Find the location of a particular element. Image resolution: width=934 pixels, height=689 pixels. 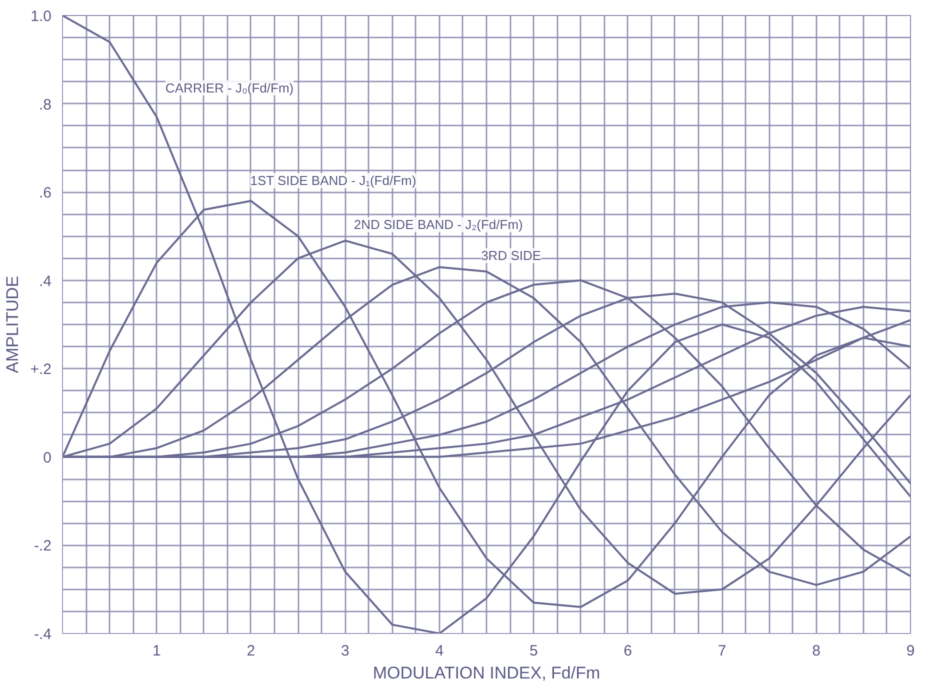

x-tick-label: 9 is located at coordinates (910, 651).